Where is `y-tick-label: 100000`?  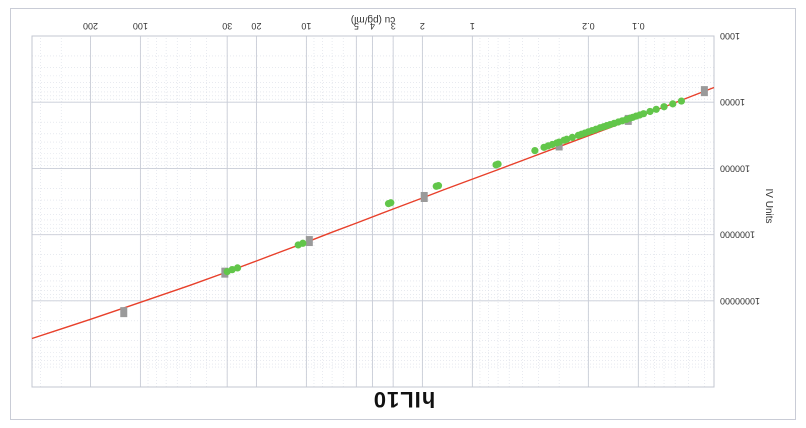
y-tick-label: 100000 is located at coordinates (735, 168).